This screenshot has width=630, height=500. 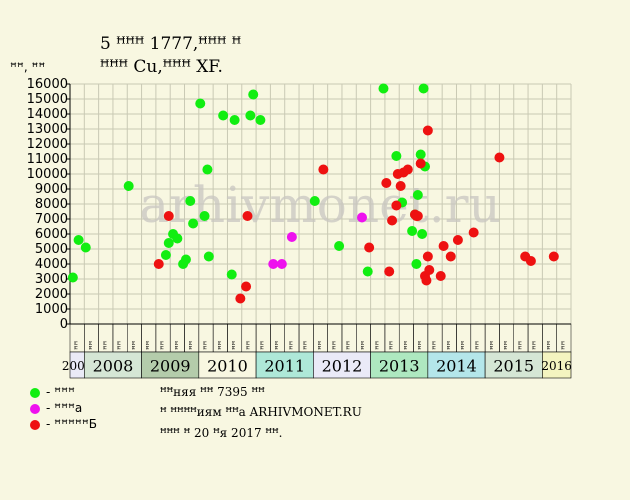 What do you see at coordinates (47, 144) in the screenshot?
I see `y-tick-label: 12000` at bounding box center [47, 144].